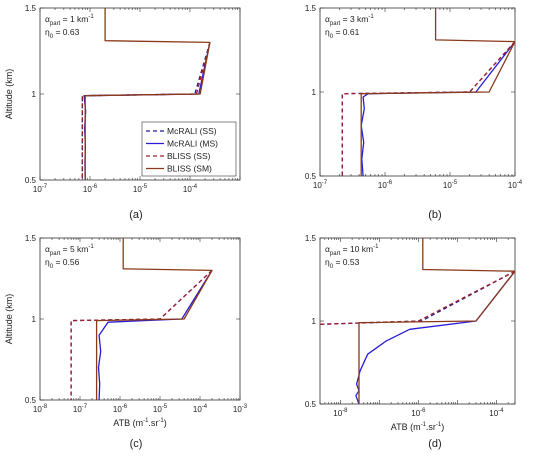 This screenshot has height=462, width=550. What do you see at coordinates (342, 263) in the screenshot?
I see `annotation-eta: η0 = 0.53` at bounding box center [342, 263].